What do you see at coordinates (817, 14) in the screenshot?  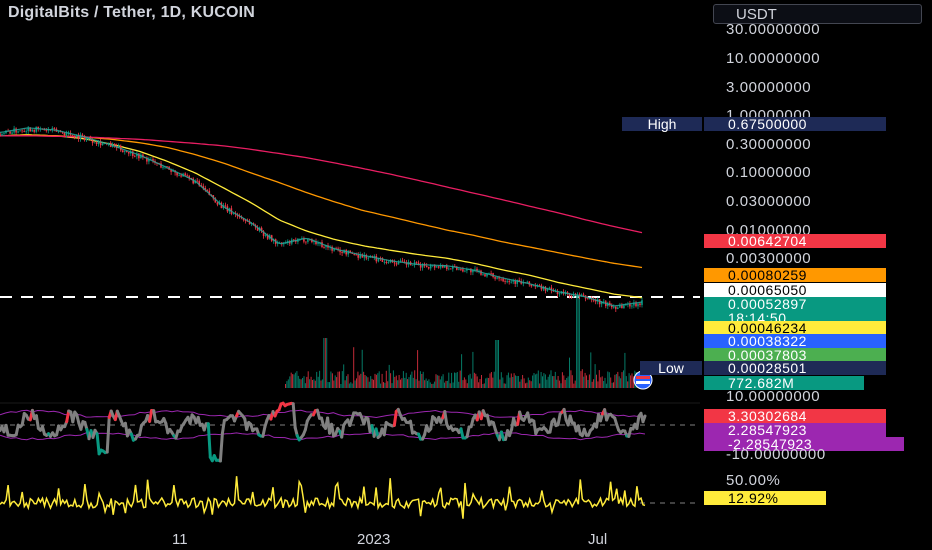 I see `currency-button: USDT` at bounding box center [817, 14].